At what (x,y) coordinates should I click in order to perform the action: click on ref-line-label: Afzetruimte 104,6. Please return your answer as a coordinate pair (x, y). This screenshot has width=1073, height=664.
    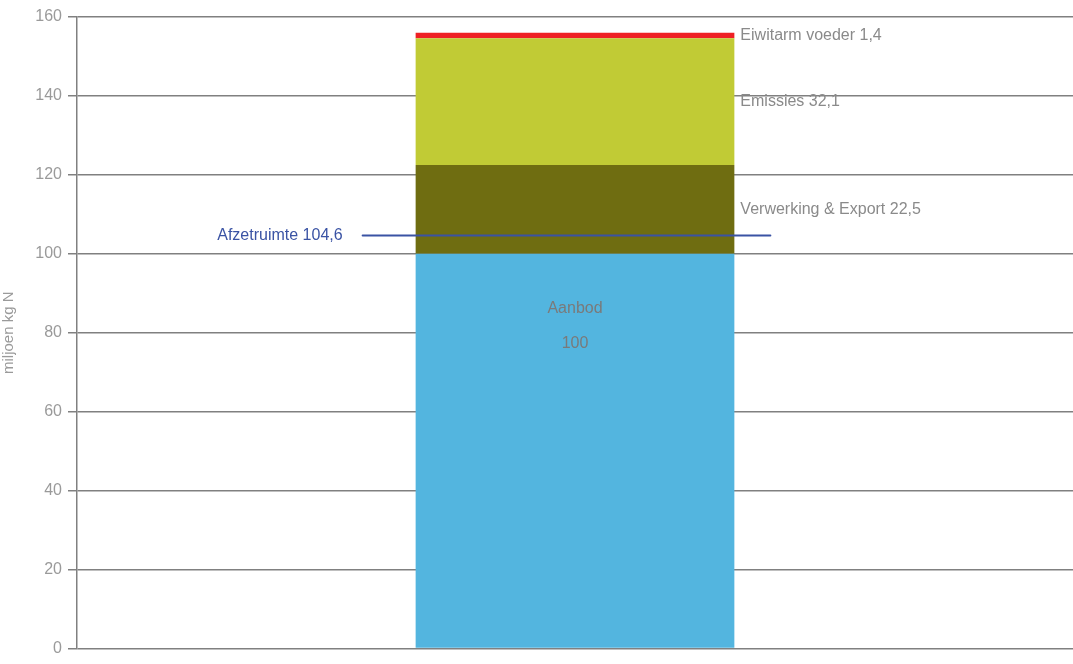
    Looking at the image, I should click on (280, 235).